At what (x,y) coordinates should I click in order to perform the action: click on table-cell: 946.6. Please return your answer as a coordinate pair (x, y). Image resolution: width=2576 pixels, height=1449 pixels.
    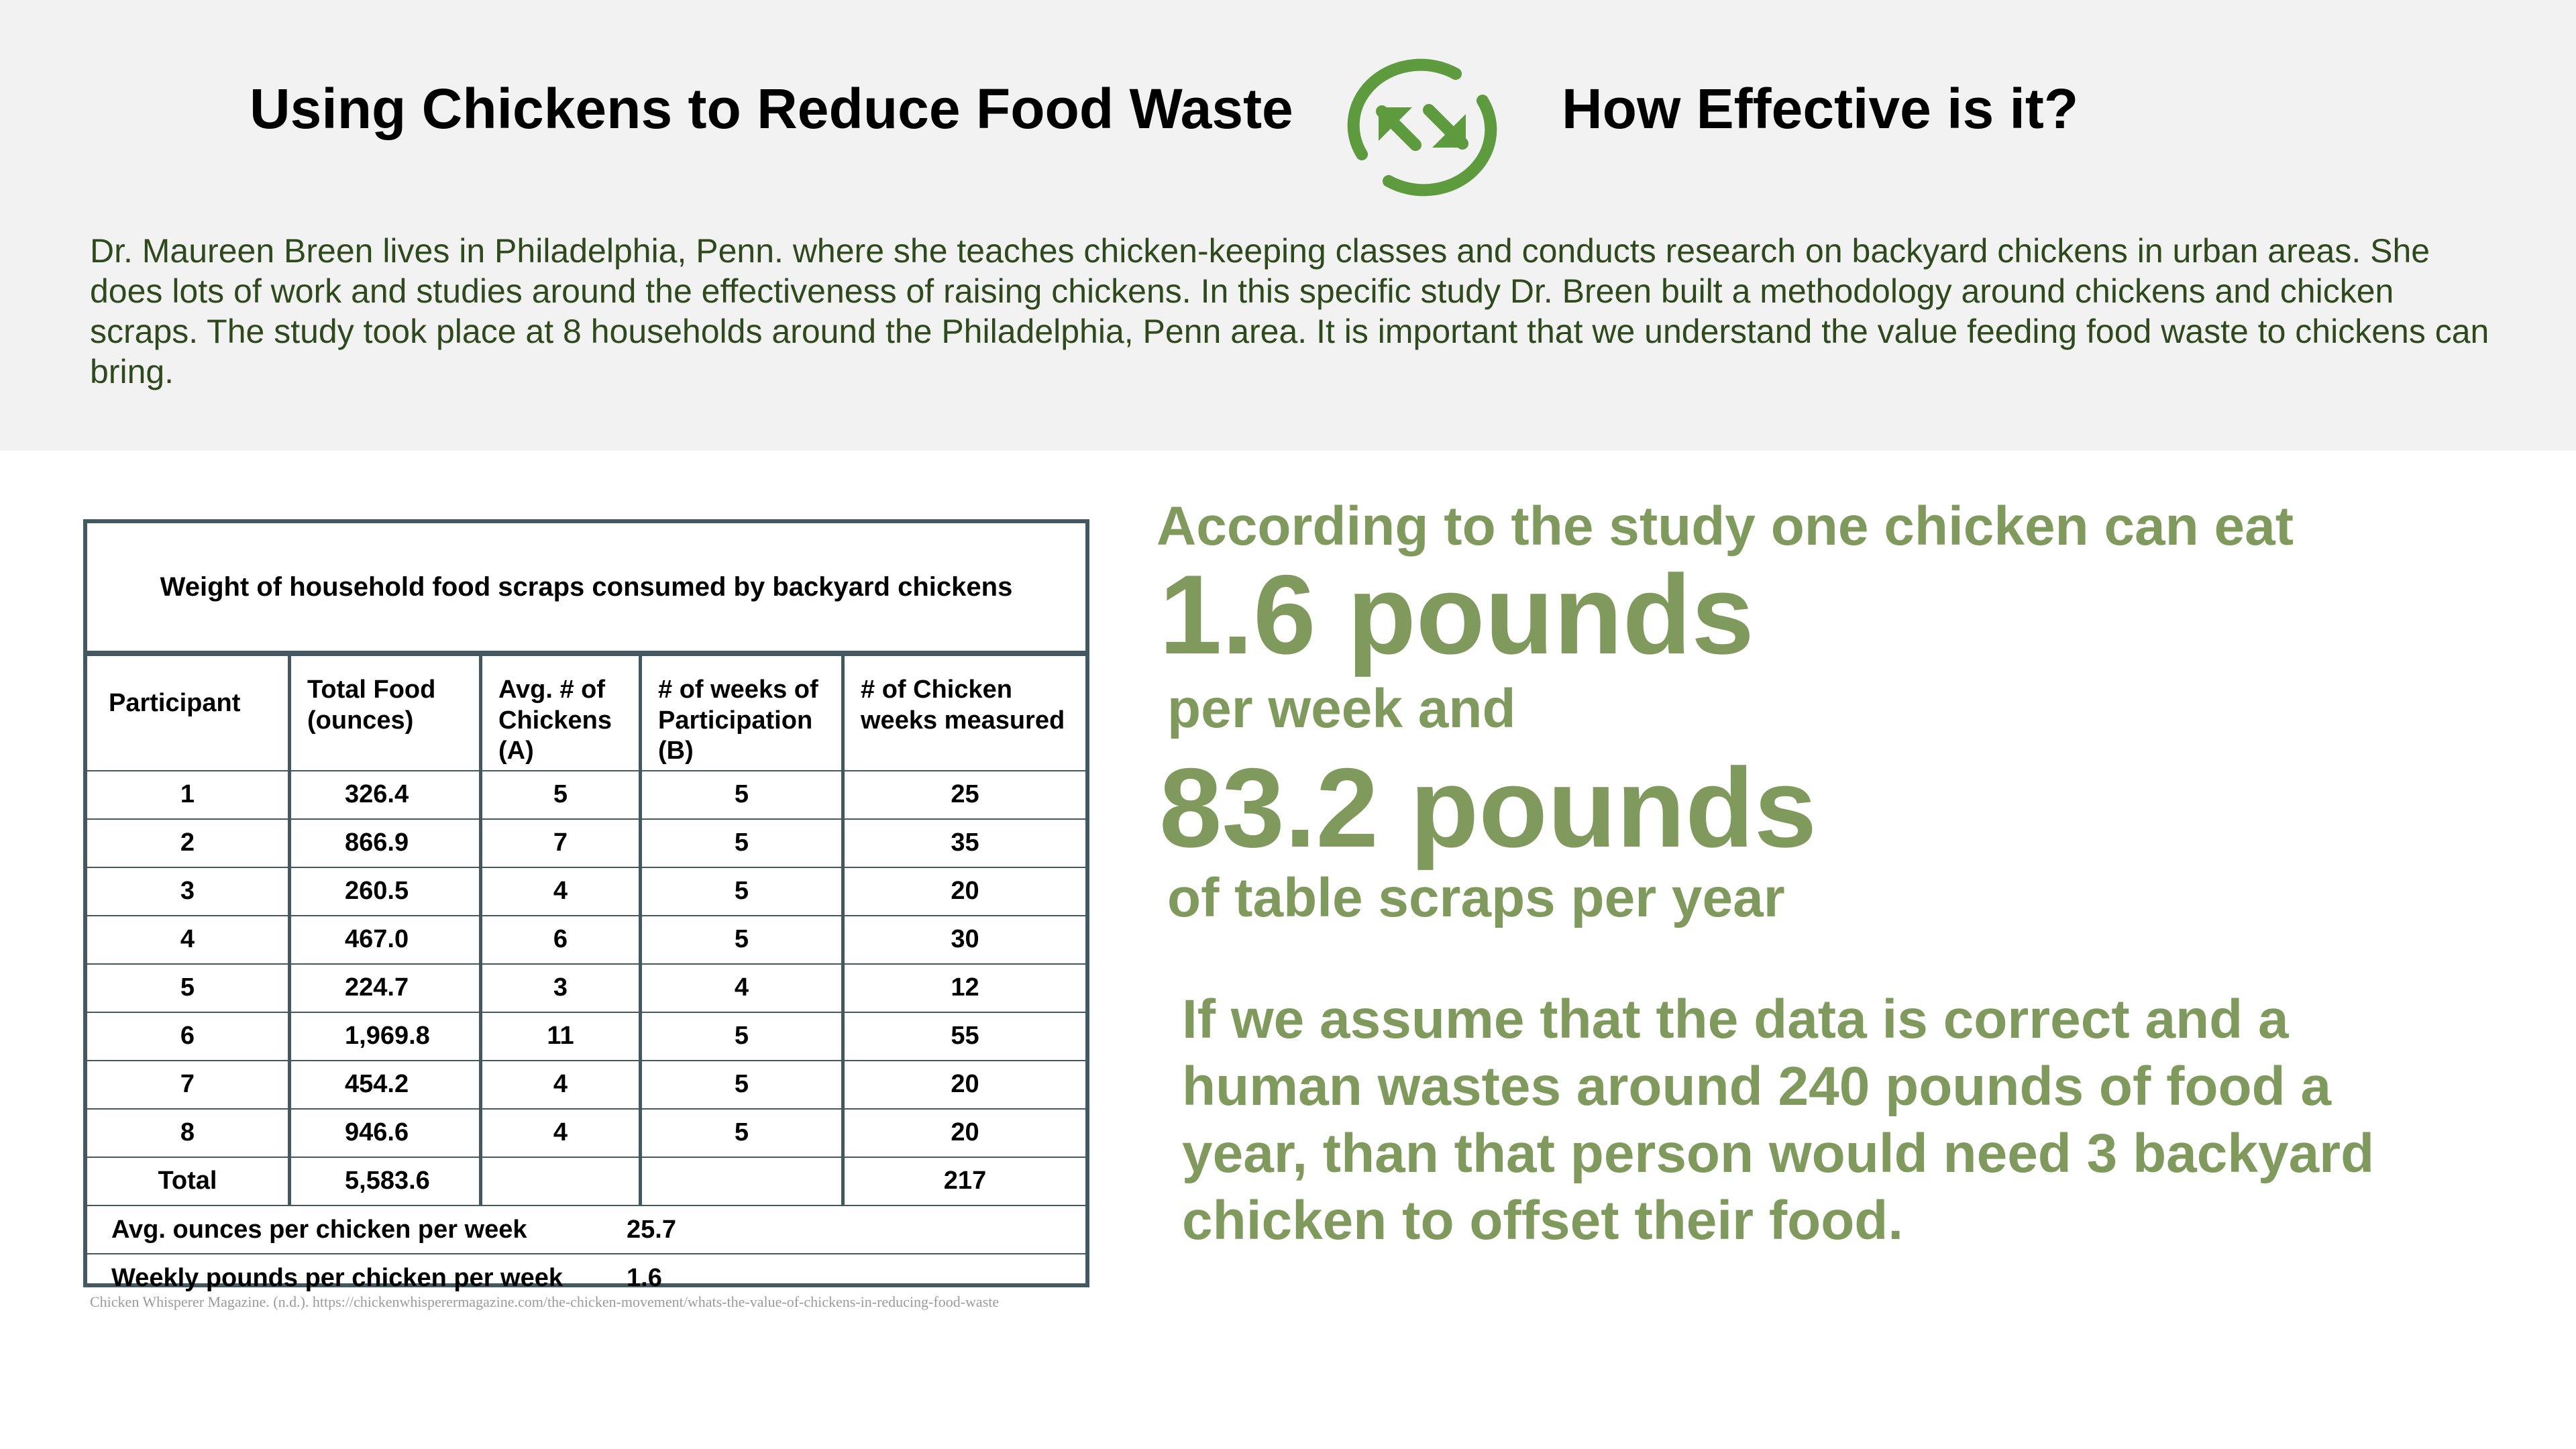
    Looking at the image, I should click on (386, 1133).